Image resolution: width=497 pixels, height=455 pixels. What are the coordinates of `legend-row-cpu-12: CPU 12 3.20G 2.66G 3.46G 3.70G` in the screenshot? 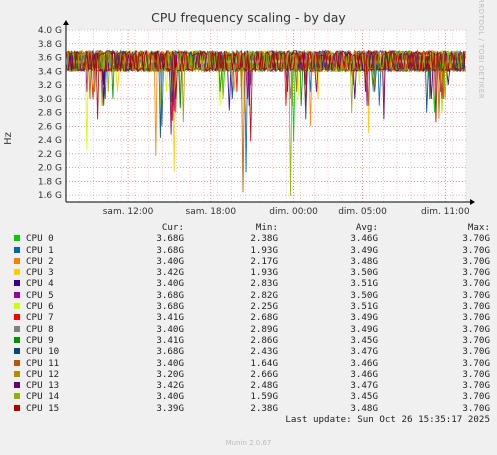 It's located at (251, 374).